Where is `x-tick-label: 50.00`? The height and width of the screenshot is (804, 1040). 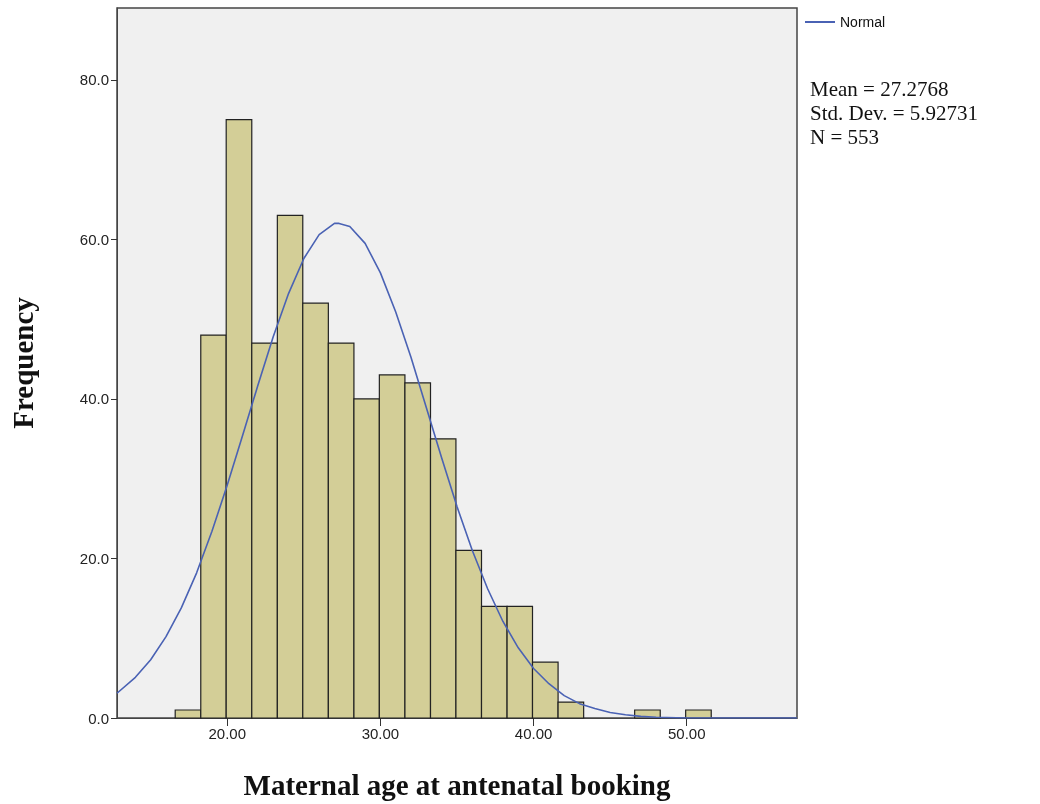
x-tick-label: 50.00 is located at coordinates (686, 733).